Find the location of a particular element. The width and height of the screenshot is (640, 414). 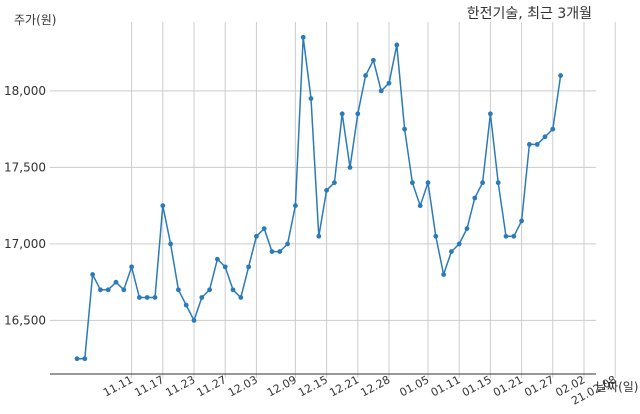

x-tick-label: 12.15 is located at coordinates (313, 386).